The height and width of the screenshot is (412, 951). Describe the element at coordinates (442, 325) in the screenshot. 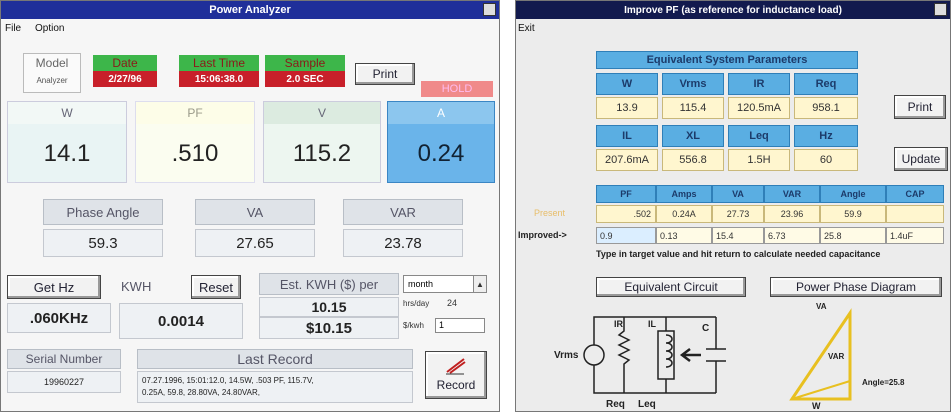

I see `rate-value: 1` at that location.